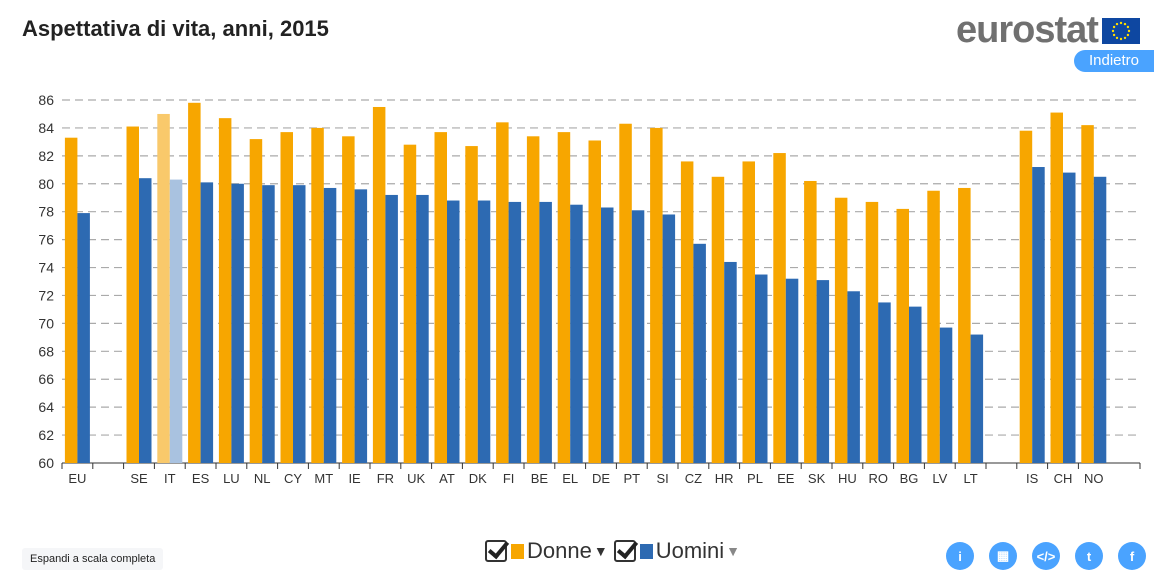 The image size is (1171, 579). I want to click on bar-men-FI, so click(515, 332).